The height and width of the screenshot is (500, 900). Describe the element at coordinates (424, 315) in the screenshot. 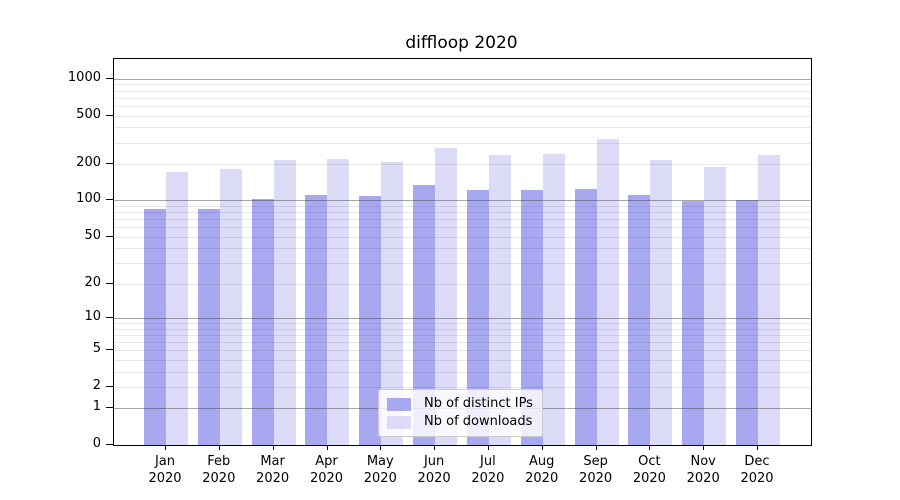

I see `bar-distinct-ips-jun` at that location.